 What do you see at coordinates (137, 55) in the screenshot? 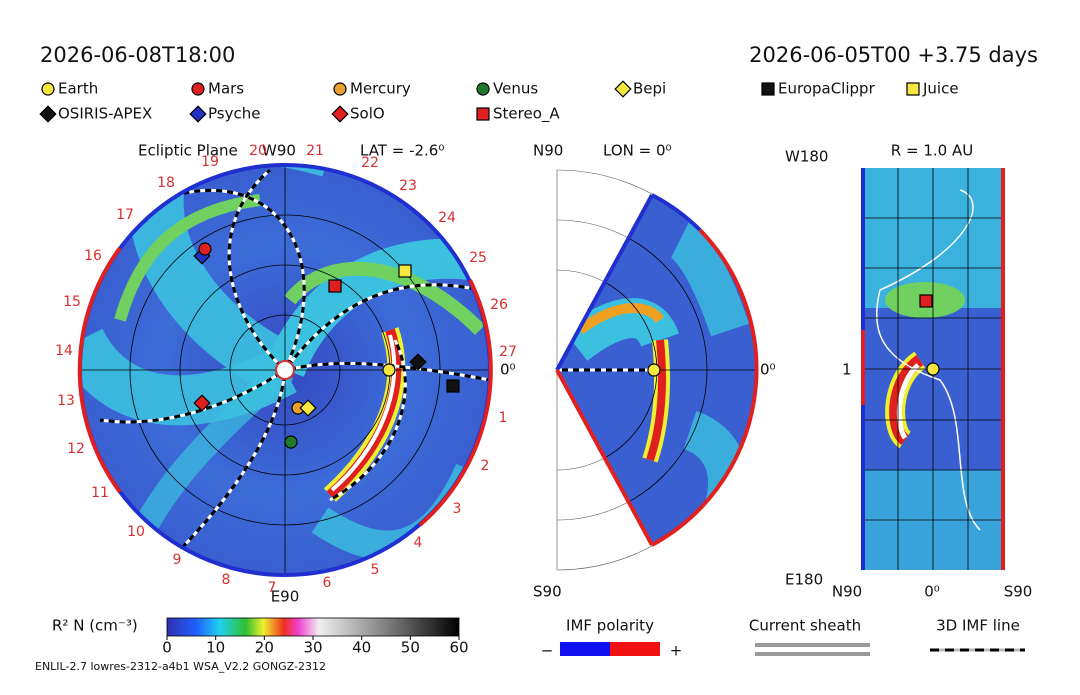
I see `time-label: 2026-06-08T18:00` at bounding box center [137, 55].